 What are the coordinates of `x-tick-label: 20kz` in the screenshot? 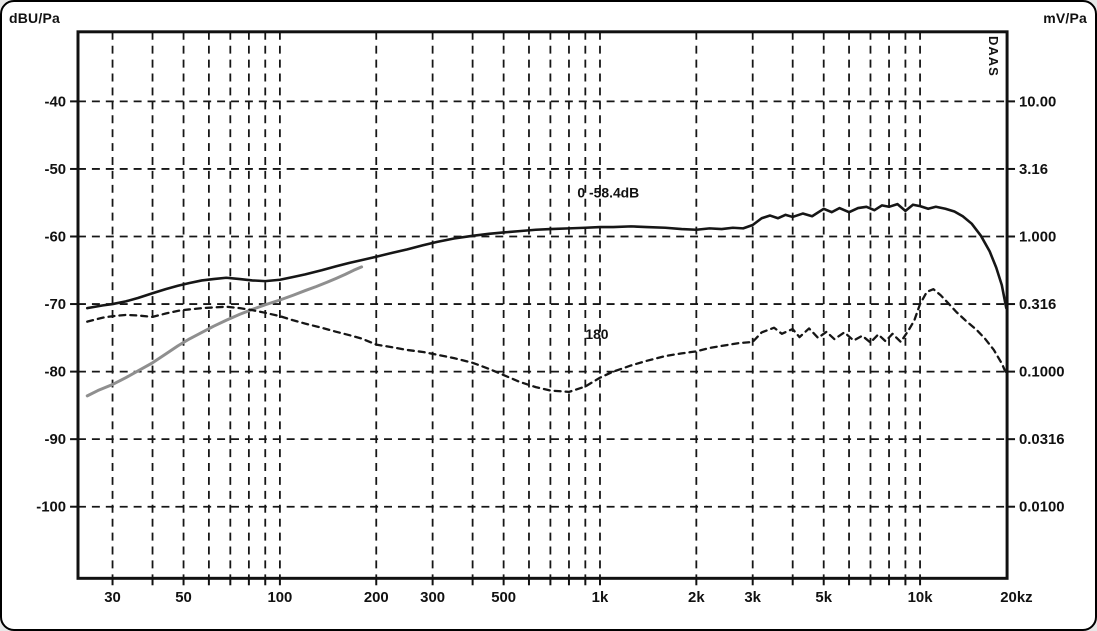 It's located at (1016, 598).